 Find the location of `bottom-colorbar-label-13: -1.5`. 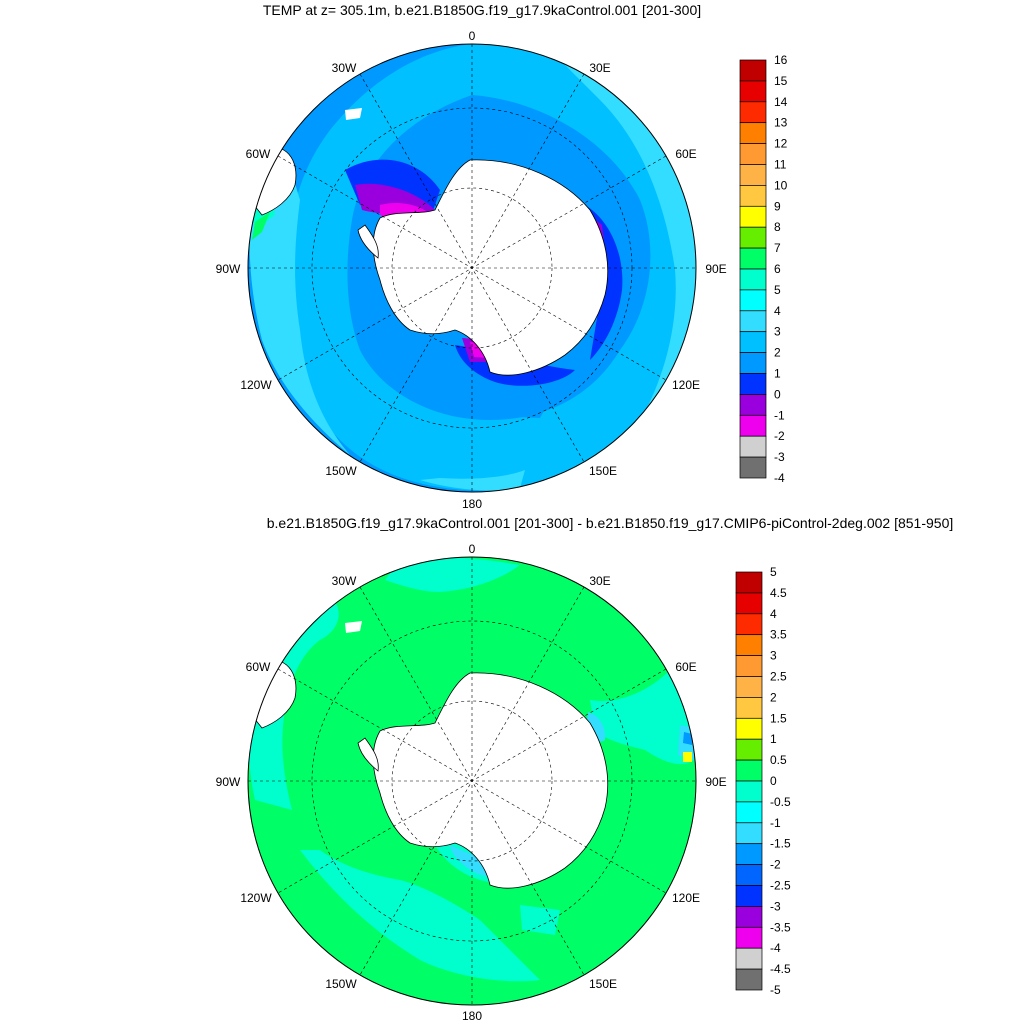

bottom-colorbar-label-13: -1.5 is located at coordinates (780, 844).